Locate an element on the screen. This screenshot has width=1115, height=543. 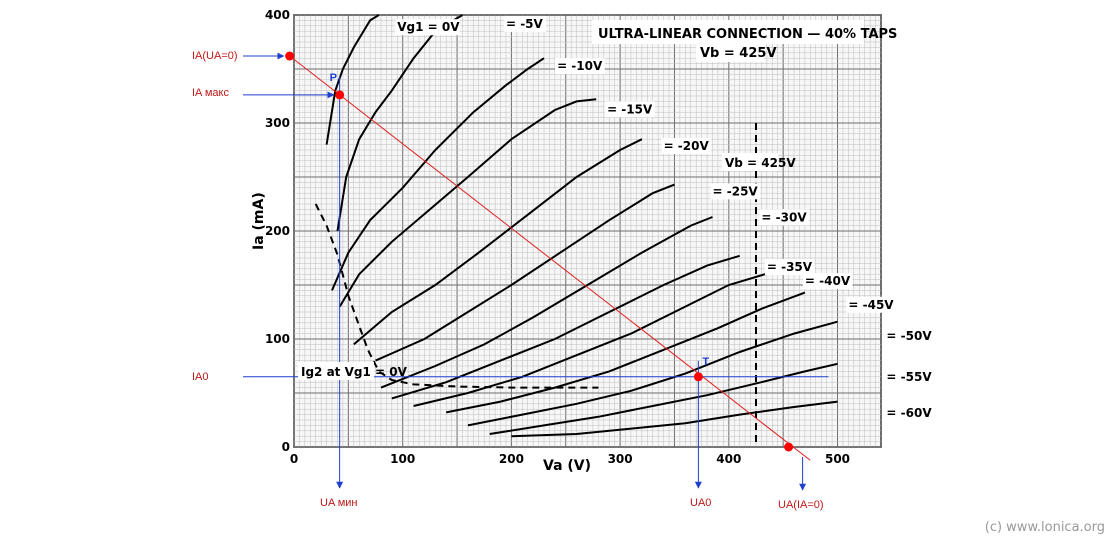
curve-label: = -10V is located at coordinates (580, 66).